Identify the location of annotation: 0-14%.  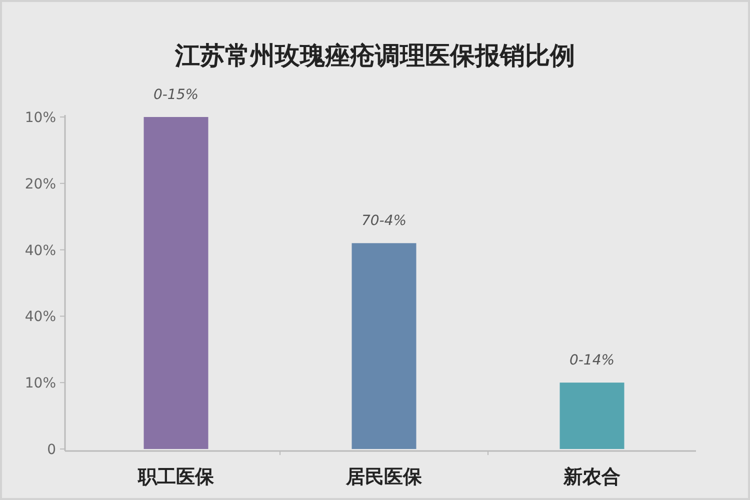
(592, 360).